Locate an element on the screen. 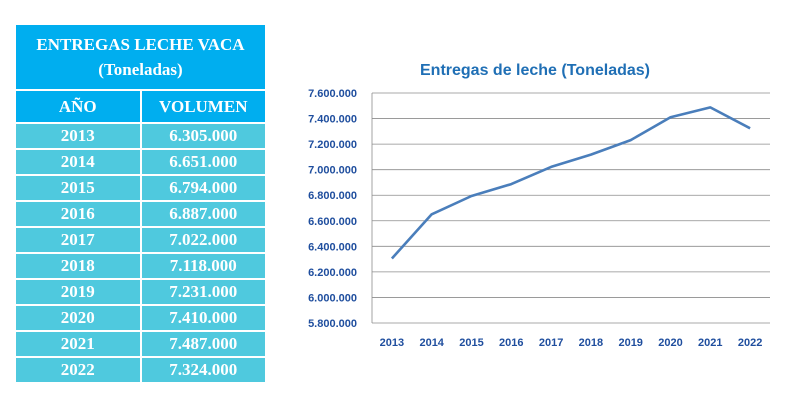 The image size is (794, 411). year-cell: 2019 is located at coordinates (79, 292).